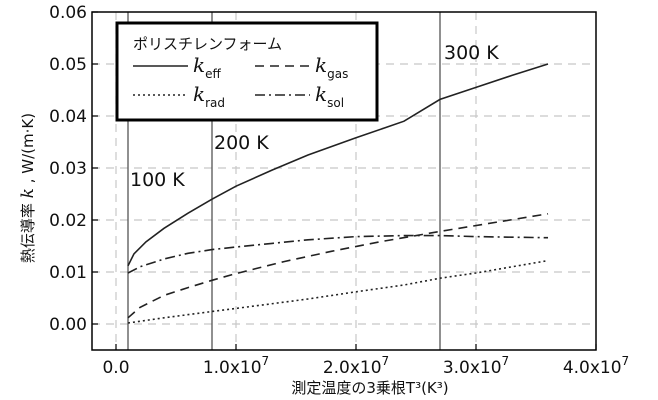 The image size is (658, 400). What do you see at coordinates (68, 65) in the screenshot?
I see `y-tick-label: 0.05` at bounding box center [68, 65].